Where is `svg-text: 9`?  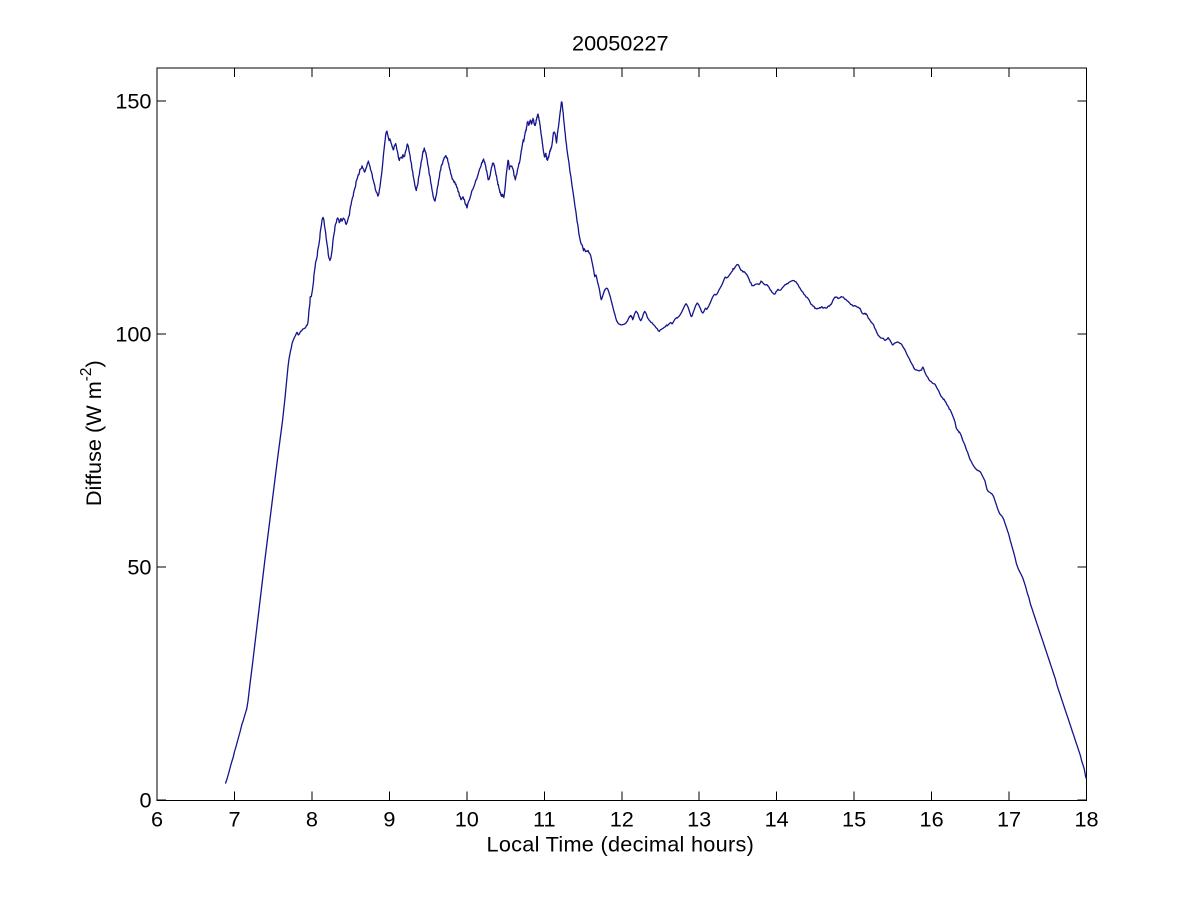 svg-text: 9 is located at coordinates (389, 819).